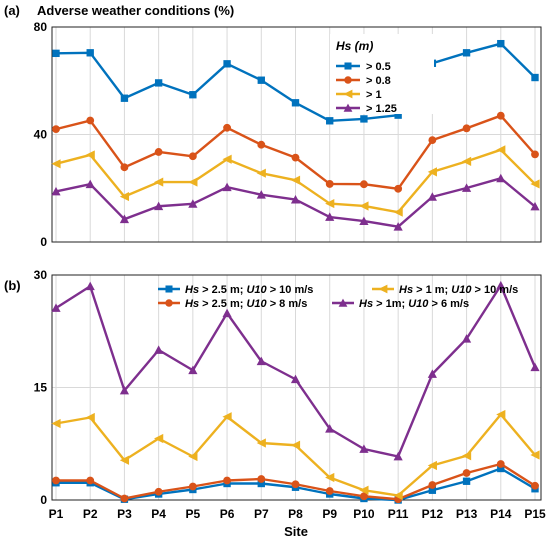 The width and height of the screenshot is (550, 544). Describe the element at coordinates (414, 304) in the screenshot. I see `legend-b-label: Hs > 1m; U10 > 6 m/s` at that location.